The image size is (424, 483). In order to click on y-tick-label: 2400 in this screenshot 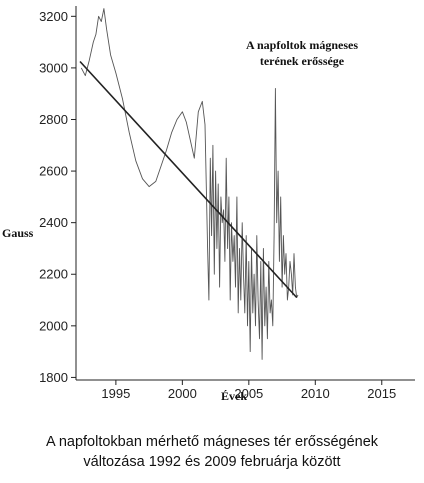, I will do `click(53, 222)`.